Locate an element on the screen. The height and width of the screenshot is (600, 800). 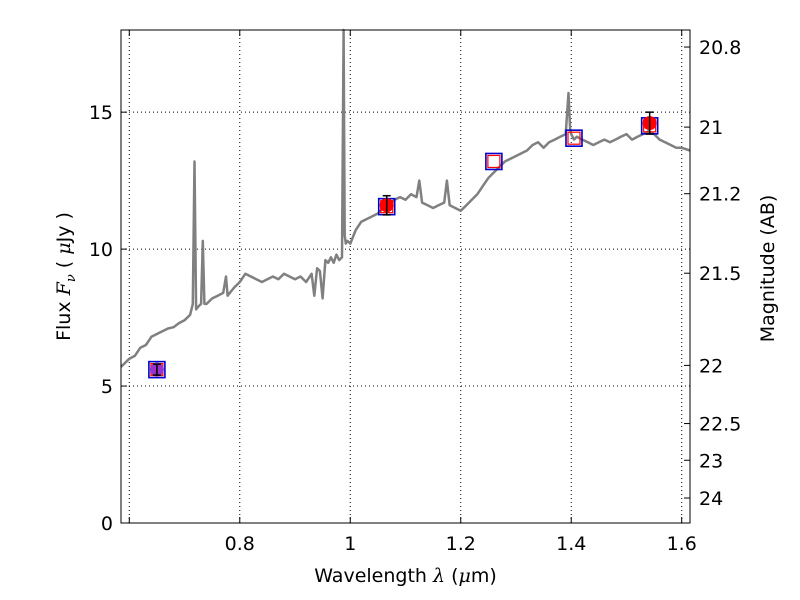
y-axis-label: Flux Fν ( μJy ) is located at coordinates (66, 276).